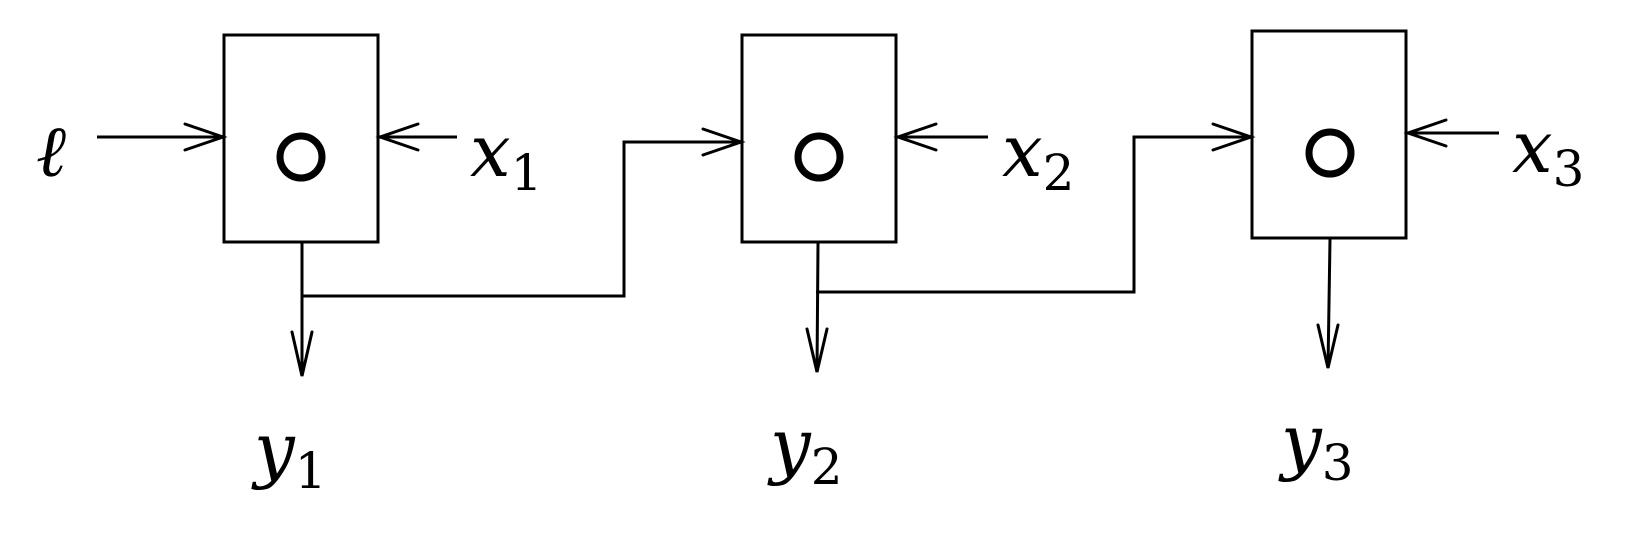 The image size is (1633, 542). Describe the element at coordinates (524, 212) in the screenshot. I see `link-block1-to-block2` at that location.